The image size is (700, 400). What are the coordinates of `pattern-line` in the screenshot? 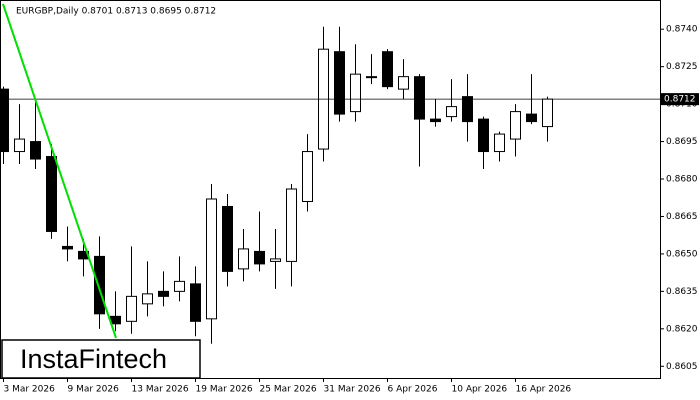 It's located at (59, 171).